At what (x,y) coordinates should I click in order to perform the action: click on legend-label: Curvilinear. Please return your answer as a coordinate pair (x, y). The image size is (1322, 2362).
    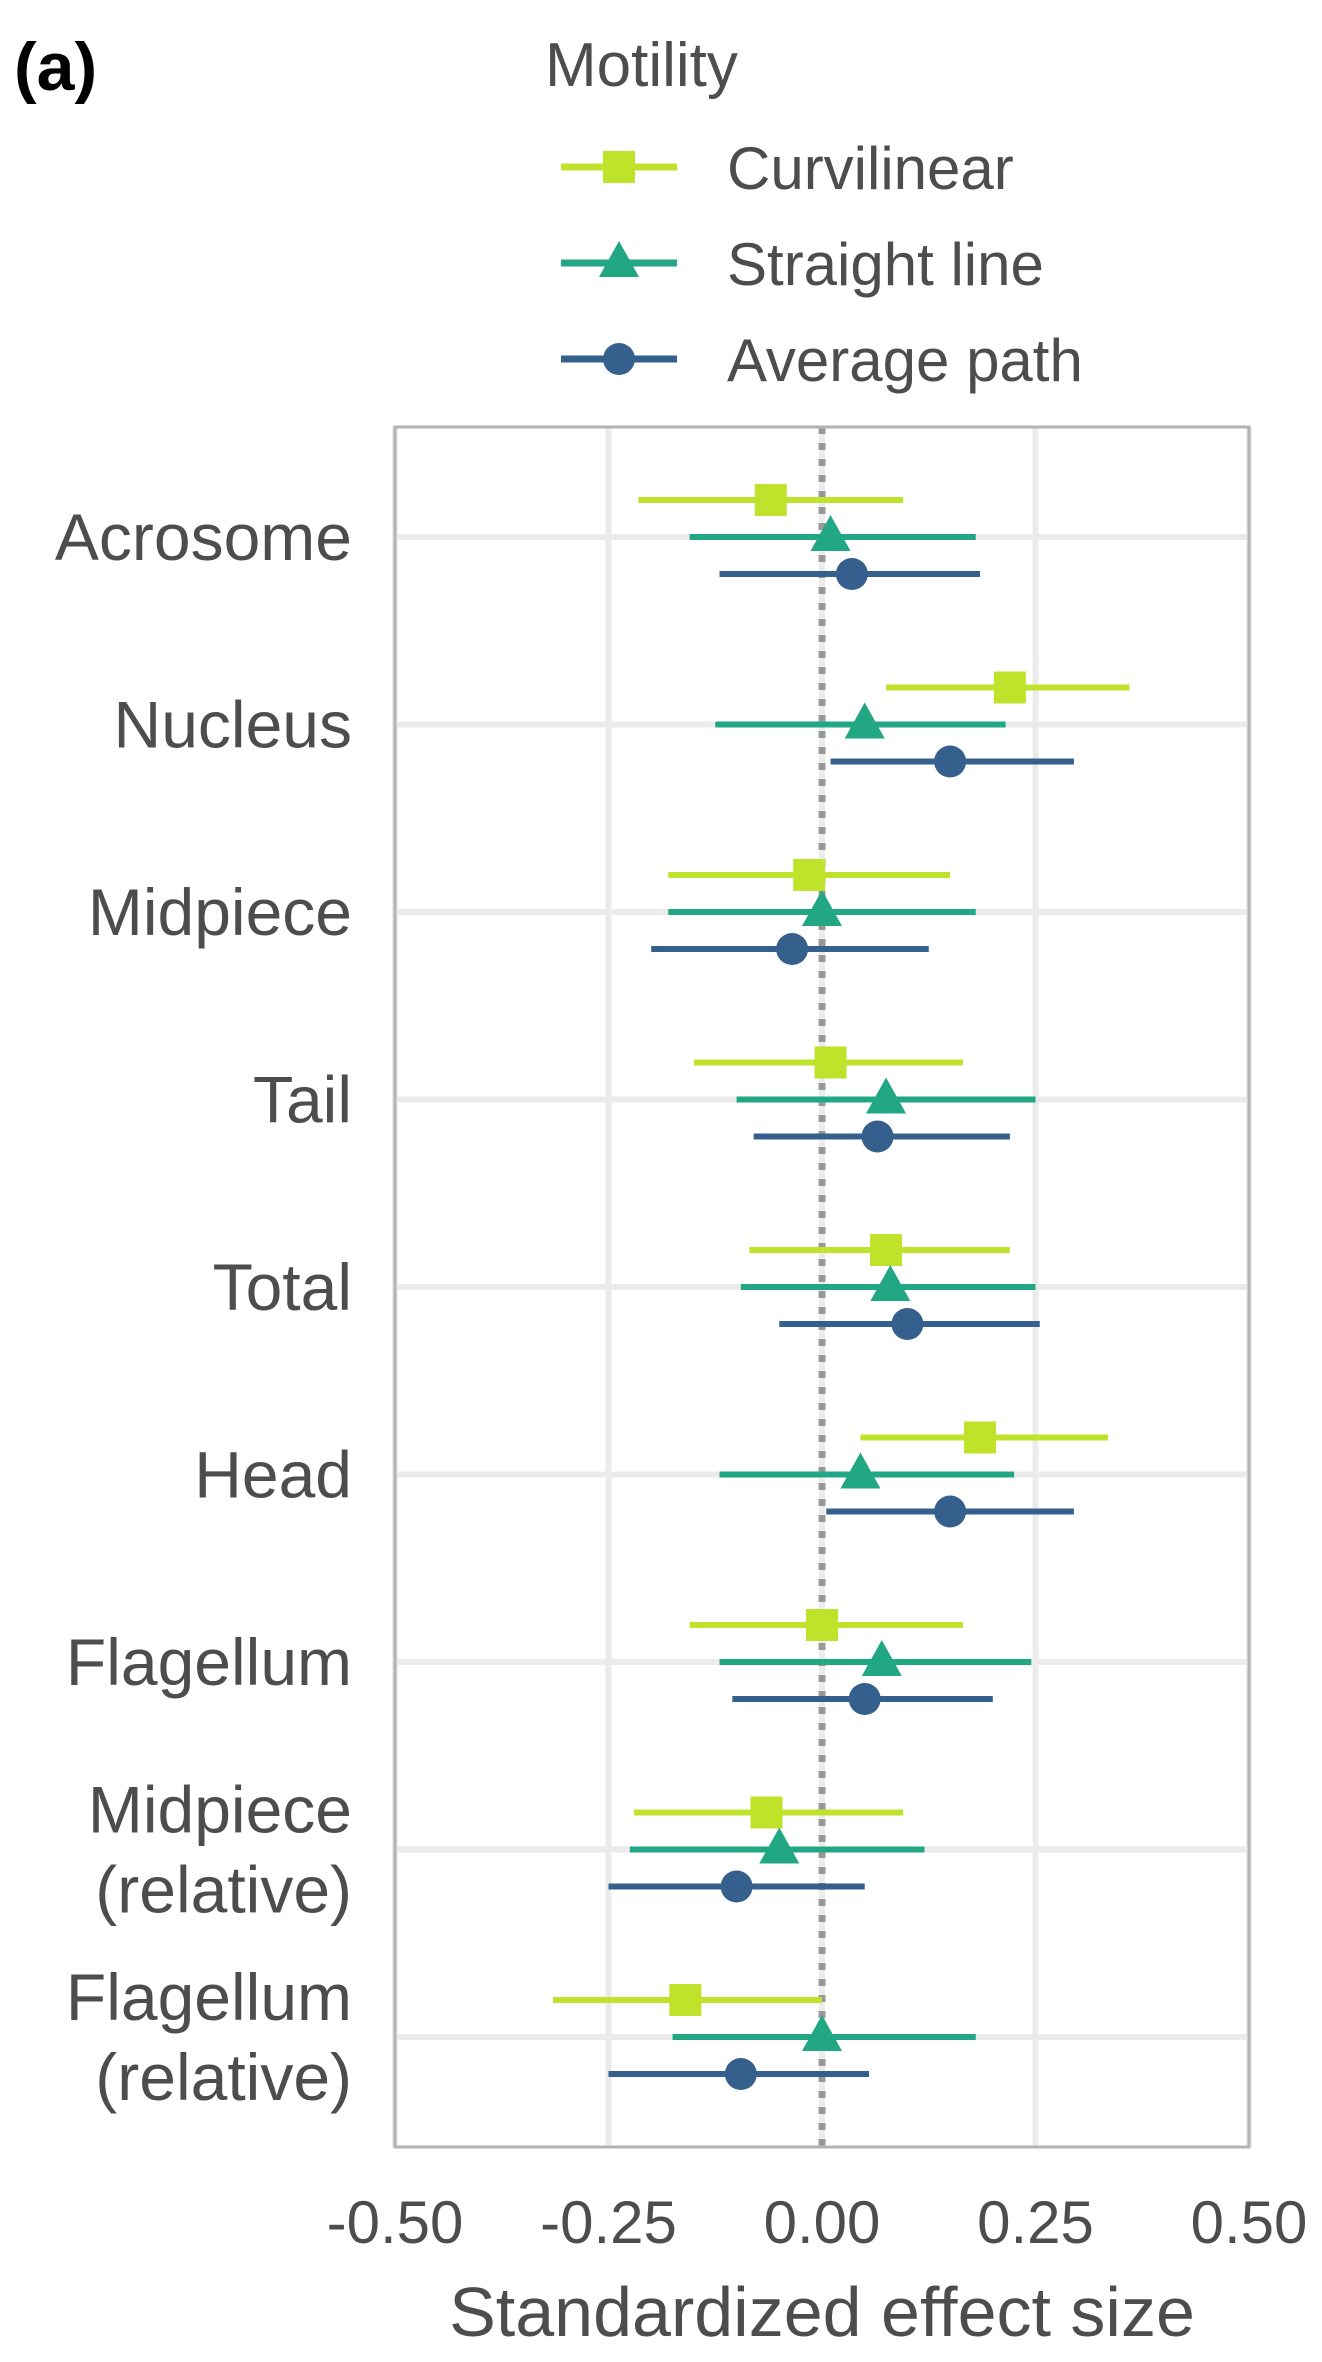
    Looking at the image, I should click on (870, 168).